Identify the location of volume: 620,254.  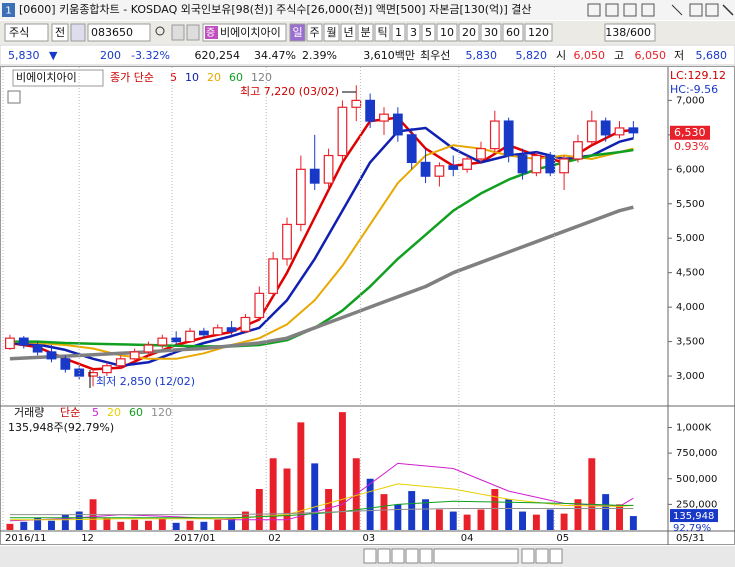
(218, 55).